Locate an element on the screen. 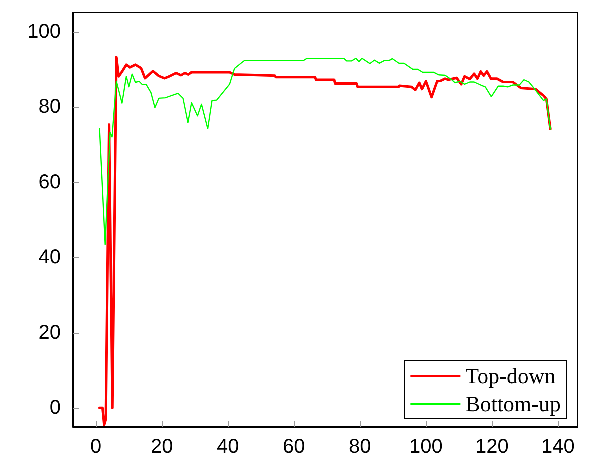 This screenshot has height=465, width=593. legend-label: Bottom-up is located at coordinates (514, 404).